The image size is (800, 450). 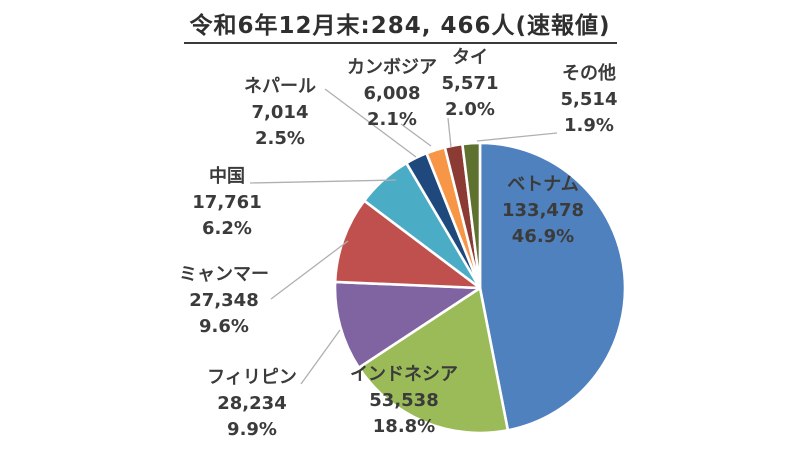 I want to click on slice-name: インドネシア, so click(x=404, y=374).